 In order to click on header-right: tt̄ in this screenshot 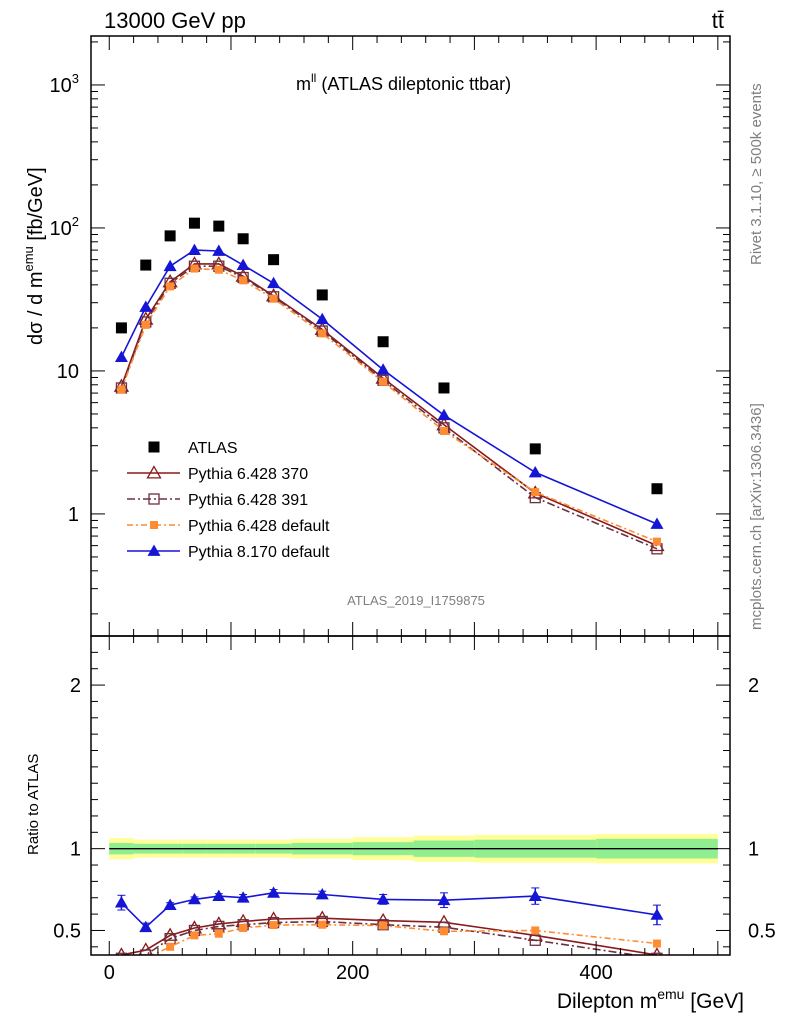, I will do `click(718, 20)`.